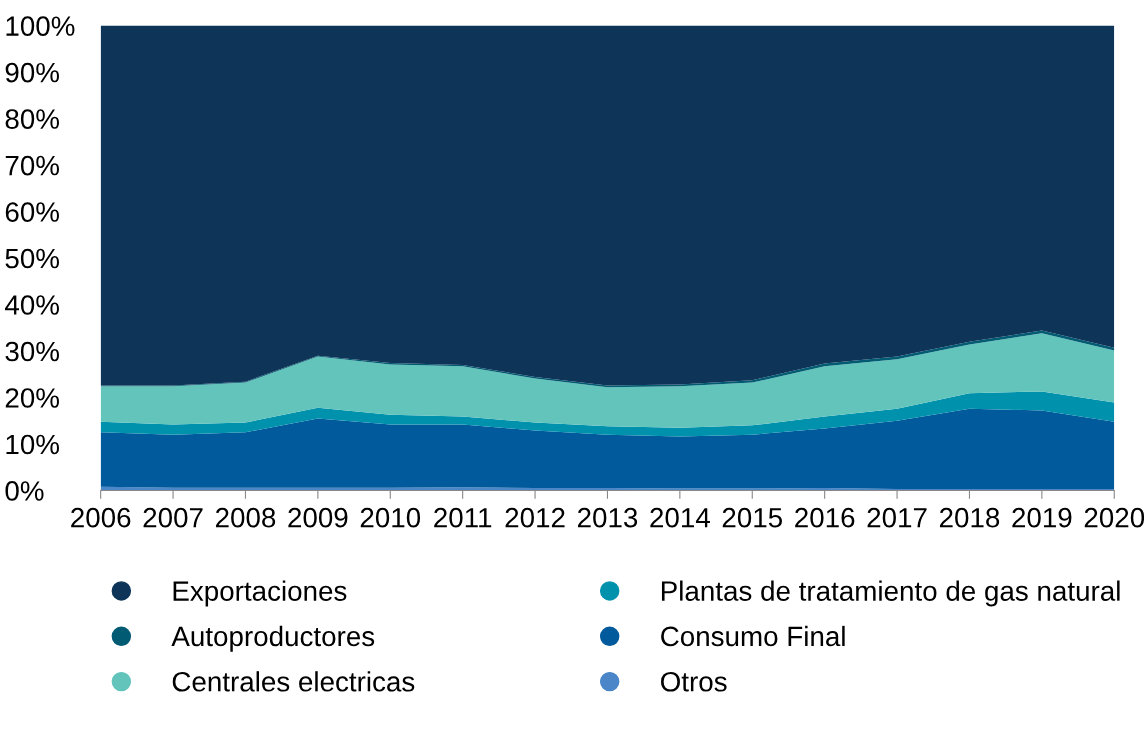 This screenshot has width=1144, height=732. Describe the element at coordinates (32, 165) in the screenshot. I see `y-tick-label: 70%` at that location.